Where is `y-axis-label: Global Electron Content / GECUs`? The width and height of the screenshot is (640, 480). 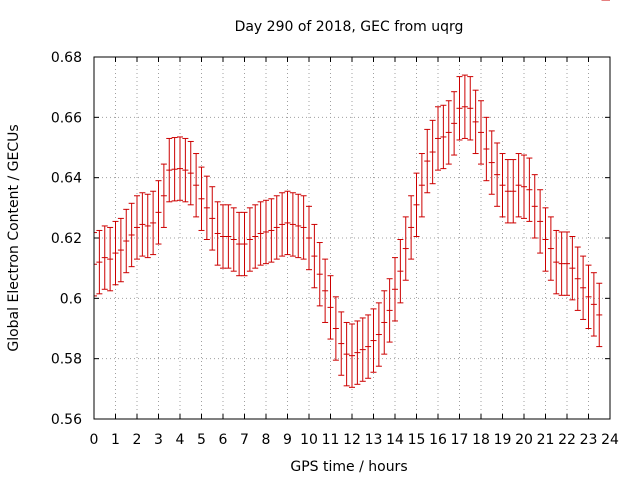
y-axis-label: Global Electron Content / GECUs is located at coordinates (14, 237).